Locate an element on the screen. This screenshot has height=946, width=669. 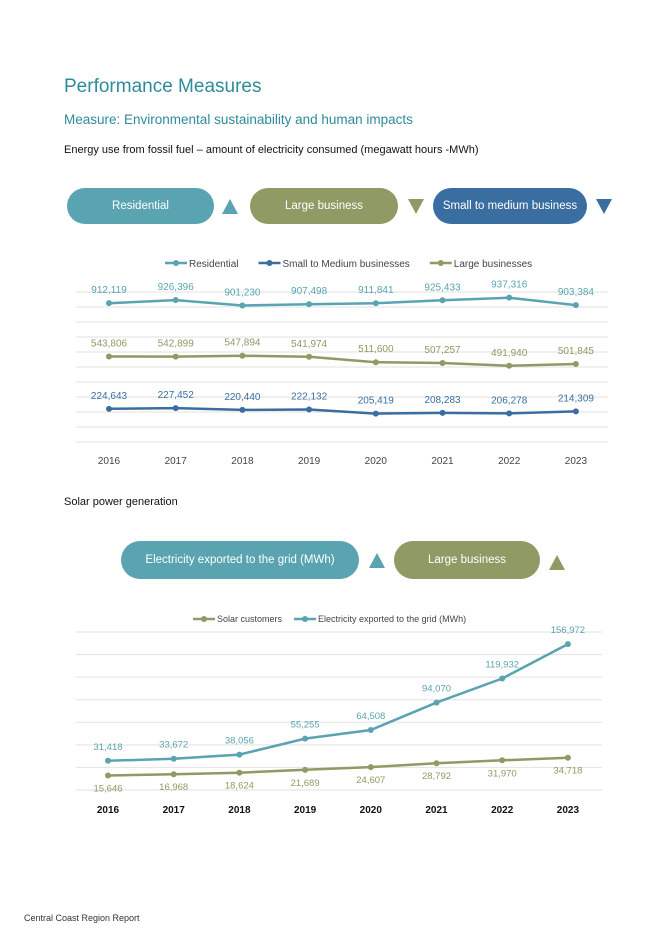
data-label: 912,119 is located at coordinates (109, 290).